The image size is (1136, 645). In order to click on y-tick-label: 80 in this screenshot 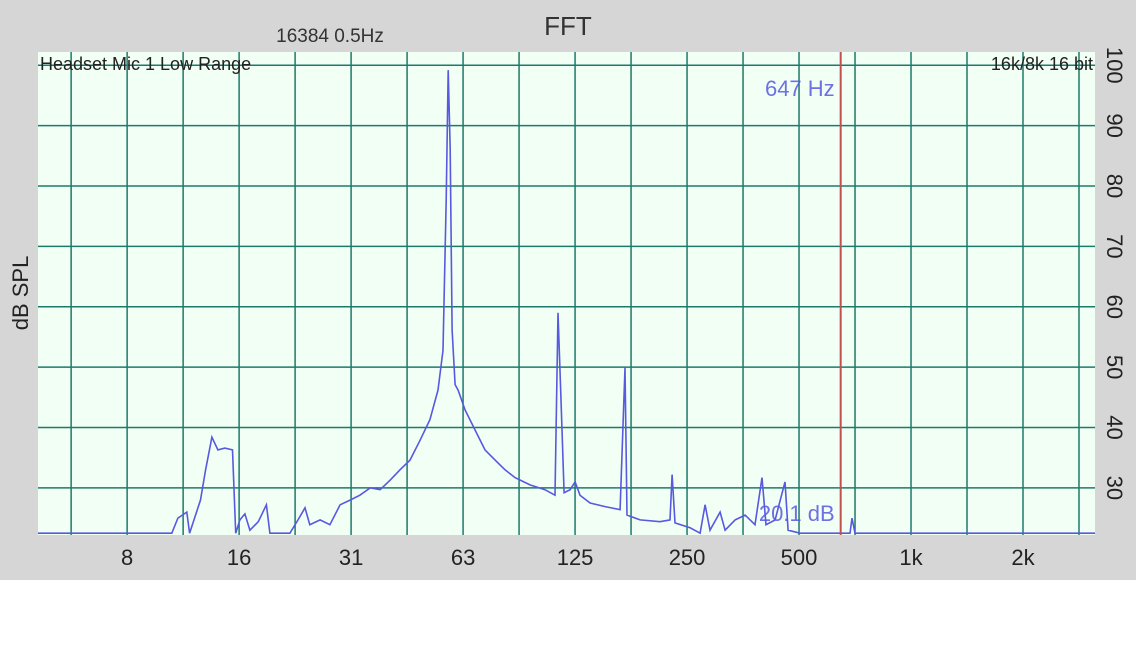, I will do `click(1114, 186)`.